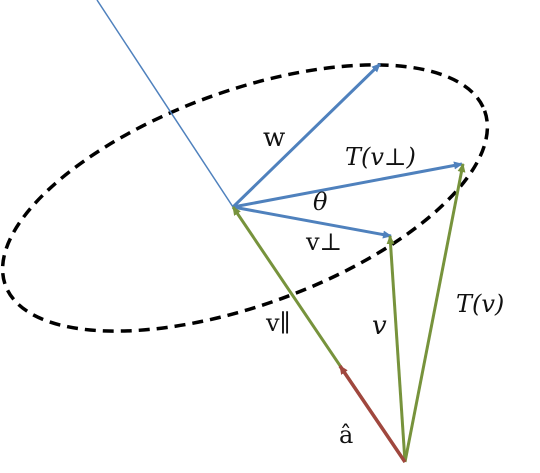 This screenshot has height=473, width=540. What do you see at coordinates (323, 242) in the screenshot?
I see `label-v-perp: v⊥` at bounding box center [323, 242].